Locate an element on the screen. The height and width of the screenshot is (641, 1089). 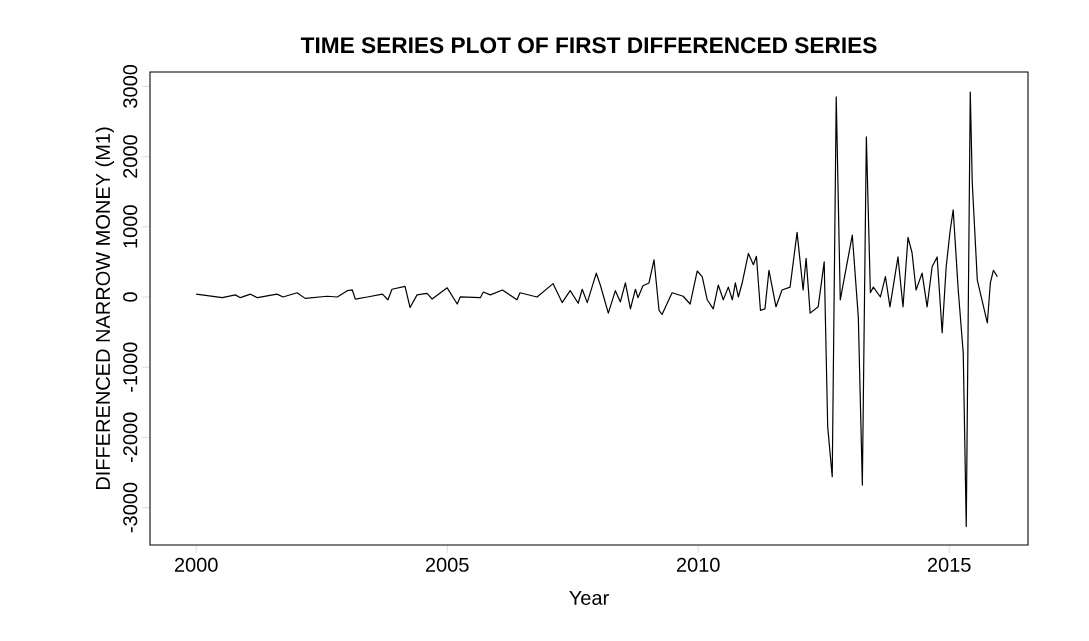
y-axis-title: DIFFERENCED NARROW MONEY (M1) is located at coordinates (104, 308).